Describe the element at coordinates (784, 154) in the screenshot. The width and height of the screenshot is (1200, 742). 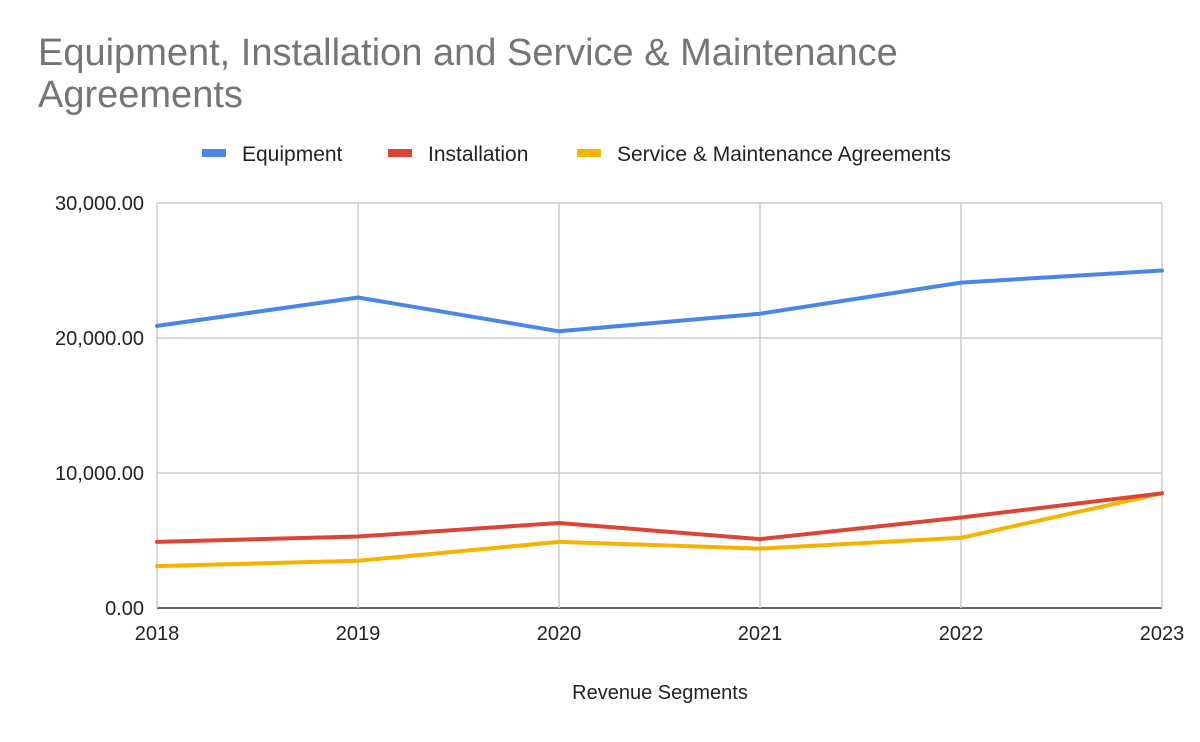
I see `legend-label-service-maintenance-agreements: Service & Maintenance Agreements` at that location.